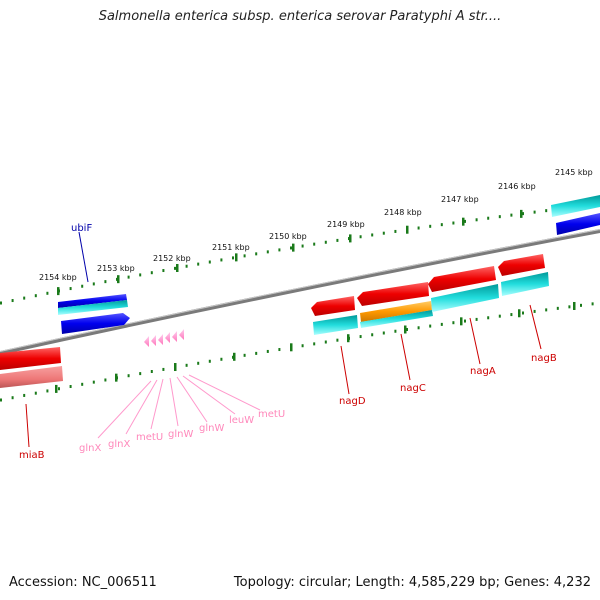  Describe the element at coordinates (574, 172) in the screenshot. I see `kbp-label: 2145 kbp` at that location.